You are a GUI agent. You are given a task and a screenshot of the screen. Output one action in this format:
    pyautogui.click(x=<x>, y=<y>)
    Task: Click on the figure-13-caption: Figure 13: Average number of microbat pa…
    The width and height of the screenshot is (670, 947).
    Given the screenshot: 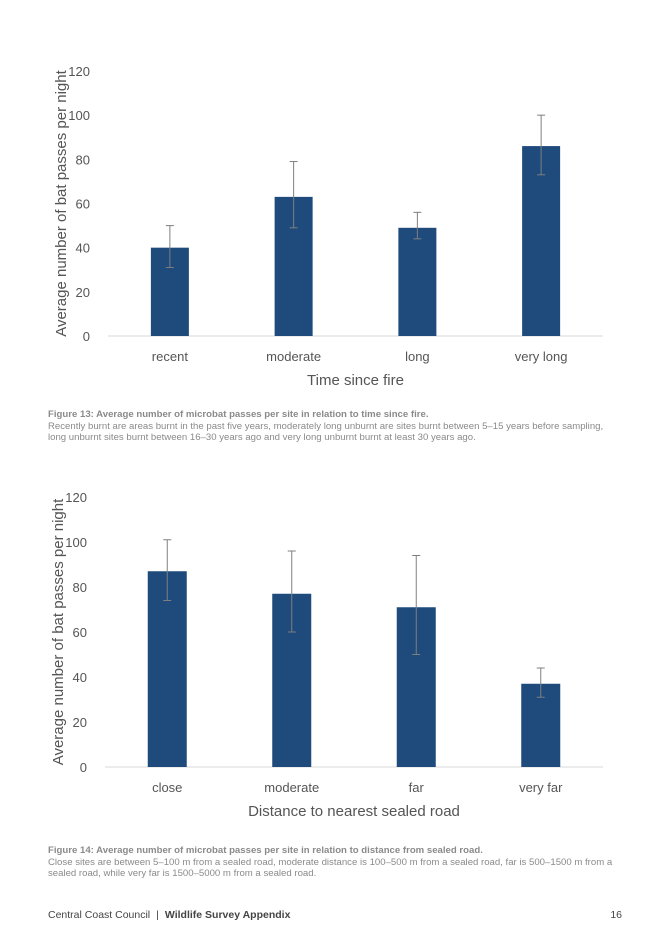 What is the action you would take?
    pyautogui.click(x=333, y=426)
    